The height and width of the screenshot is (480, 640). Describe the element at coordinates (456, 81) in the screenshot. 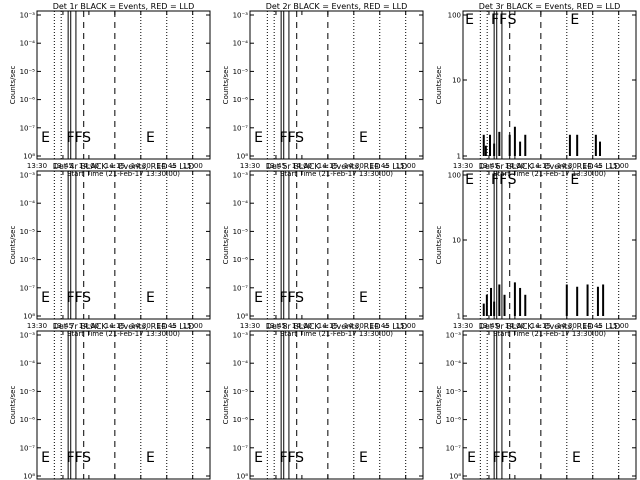

I see `y-tick-label: 10` at that location.